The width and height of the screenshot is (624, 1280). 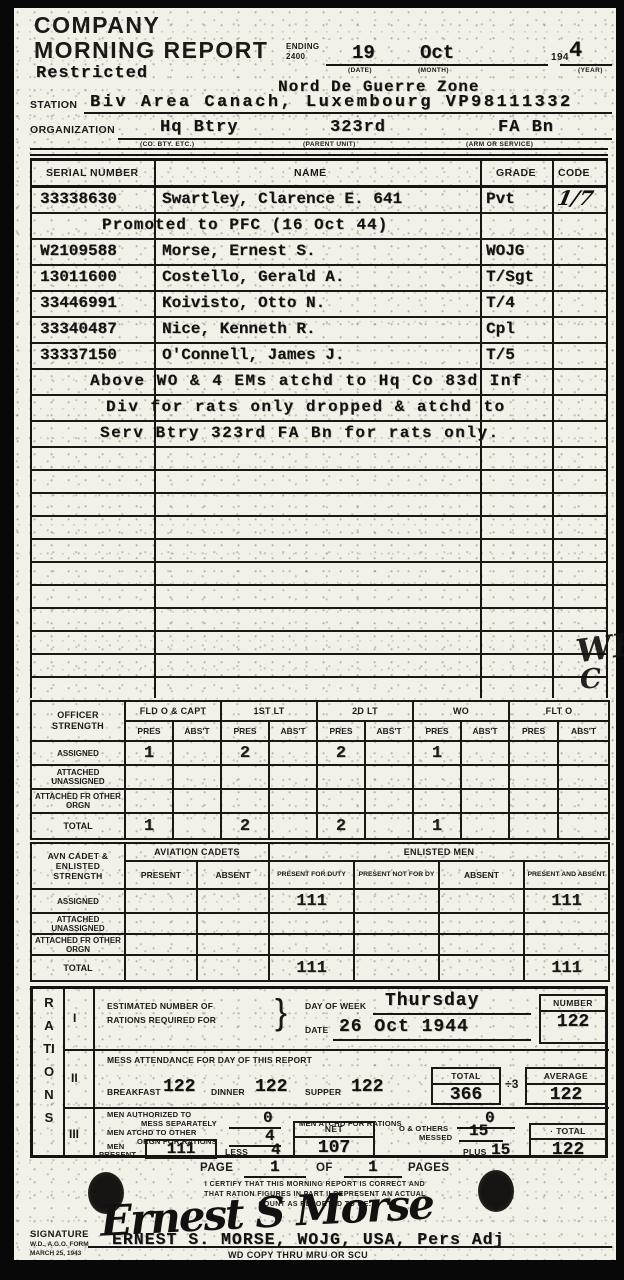 I want to click on report-date-year: 4, so click(x=576, y=50).